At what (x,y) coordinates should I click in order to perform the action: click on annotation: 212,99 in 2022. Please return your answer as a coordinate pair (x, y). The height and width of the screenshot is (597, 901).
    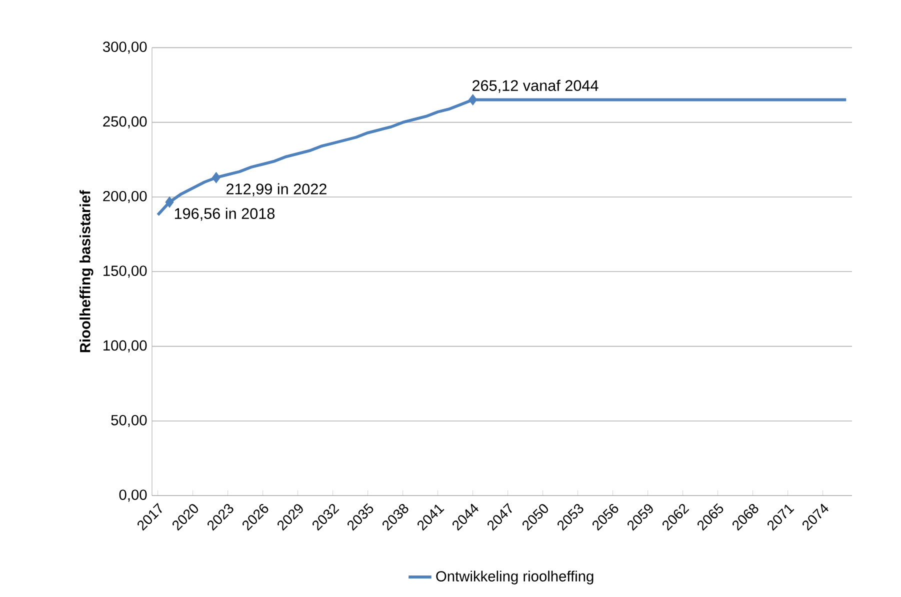
    Looking at the image, I should click on (276, 189).